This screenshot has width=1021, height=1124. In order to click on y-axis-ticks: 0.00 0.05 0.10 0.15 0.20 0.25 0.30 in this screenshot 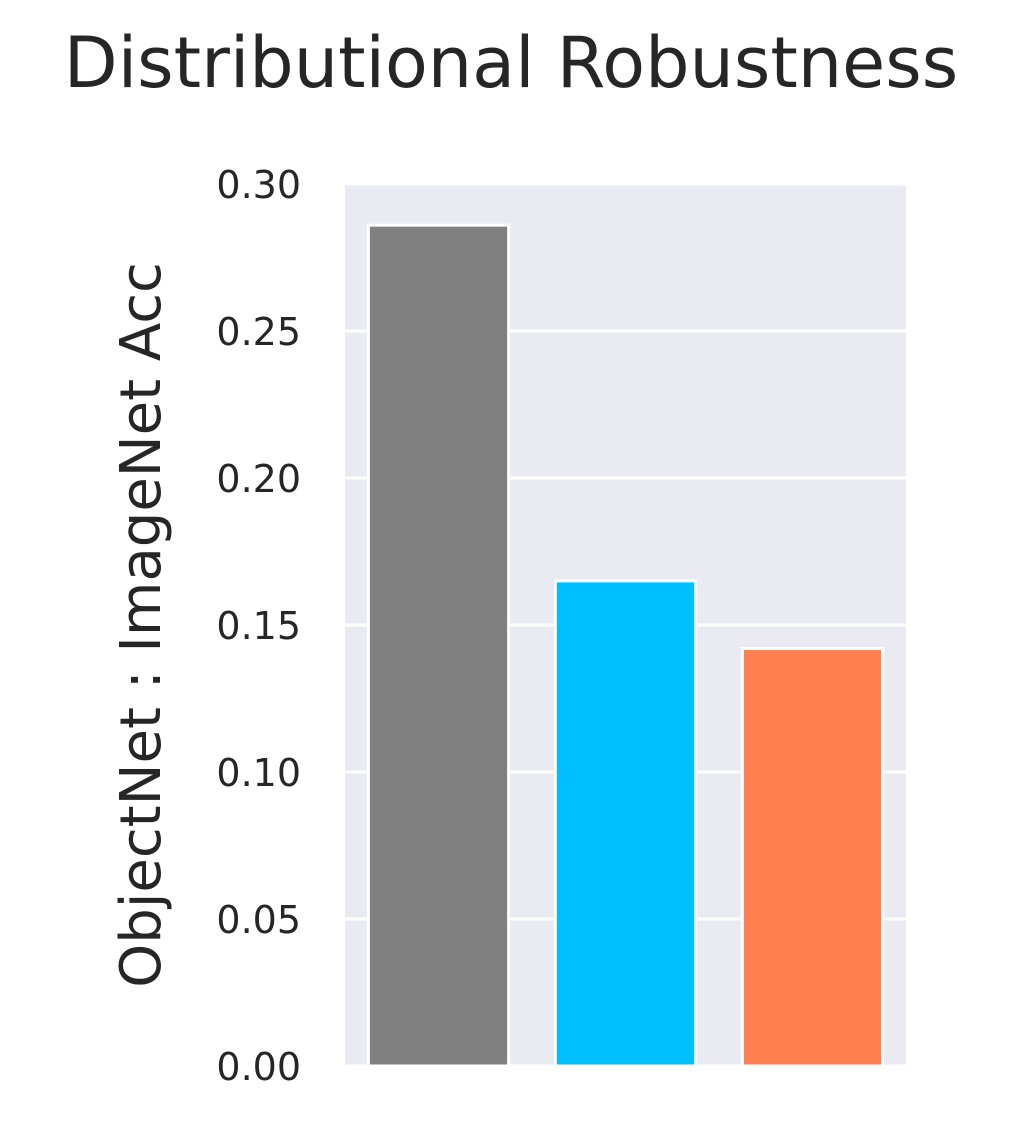, I will do `click(258, 626)`.